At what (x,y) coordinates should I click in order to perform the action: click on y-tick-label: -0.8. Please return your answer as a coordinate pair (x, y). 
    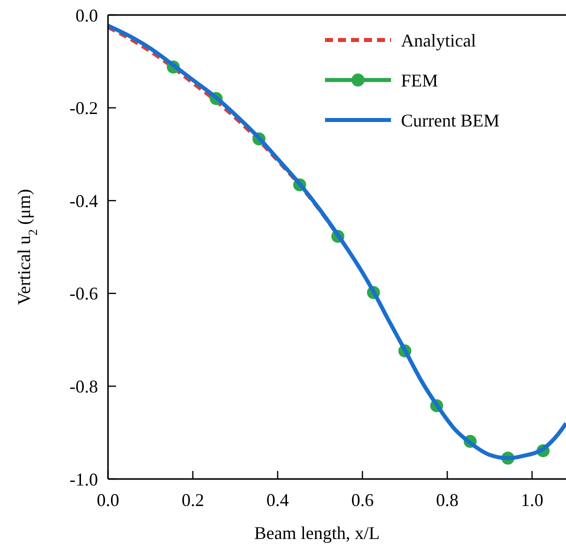
    Looking at the image, I should click on (84, 386).